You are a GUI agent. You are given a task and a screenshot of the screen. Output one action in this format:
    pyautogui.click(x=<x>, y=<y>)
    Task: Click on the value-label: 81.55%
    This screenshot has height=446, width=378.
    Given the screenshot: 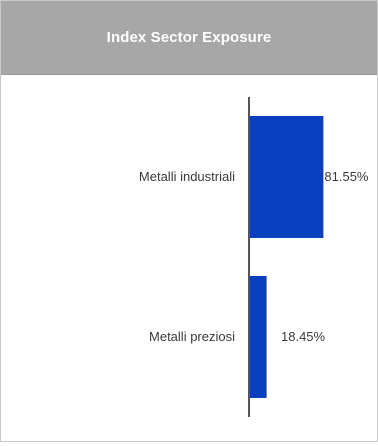 What is the action you would take?
    pyautogui.click(x=346, y=176)
    